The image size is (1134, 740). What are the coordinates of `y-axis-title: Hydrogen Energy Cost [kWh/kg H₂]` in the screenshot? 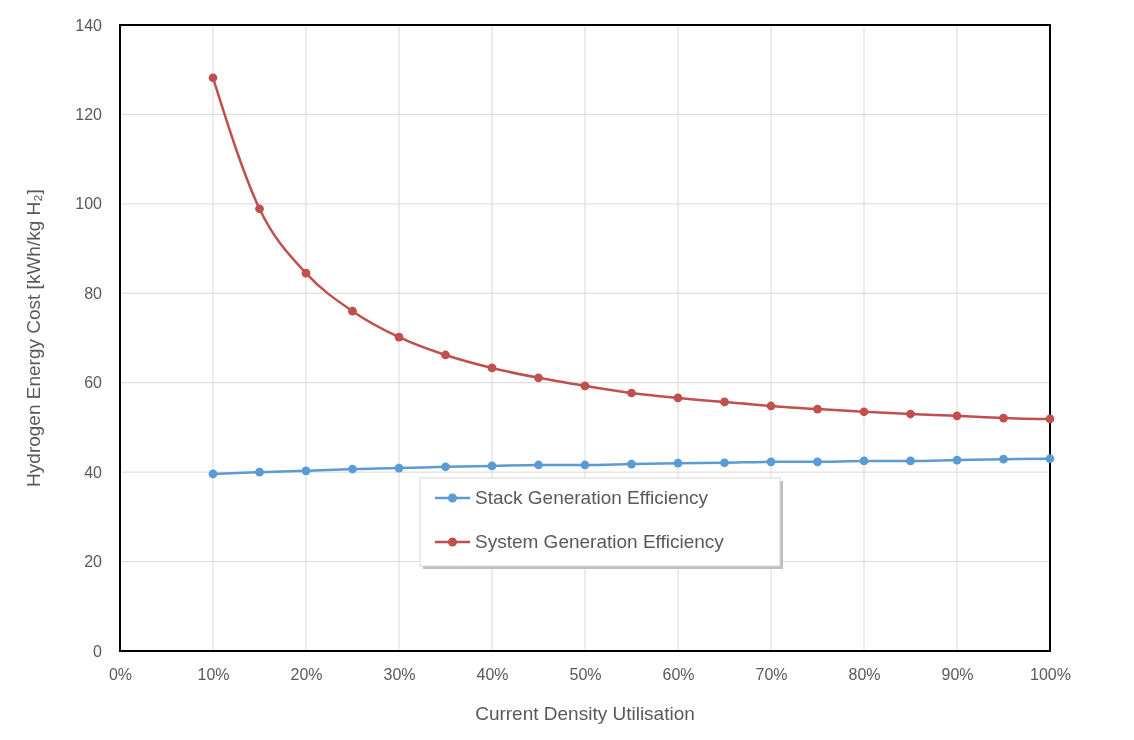 It's located at (33, 338).